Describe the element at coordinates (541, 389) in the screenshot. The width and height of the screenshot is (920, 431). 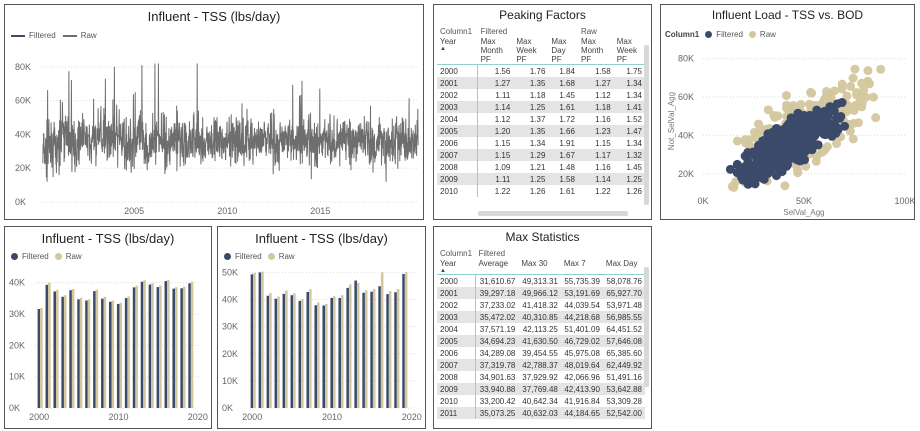
I see `table-row: 2009 33,940.88 37,769.48 42,413.90 53,642.88` at that location.